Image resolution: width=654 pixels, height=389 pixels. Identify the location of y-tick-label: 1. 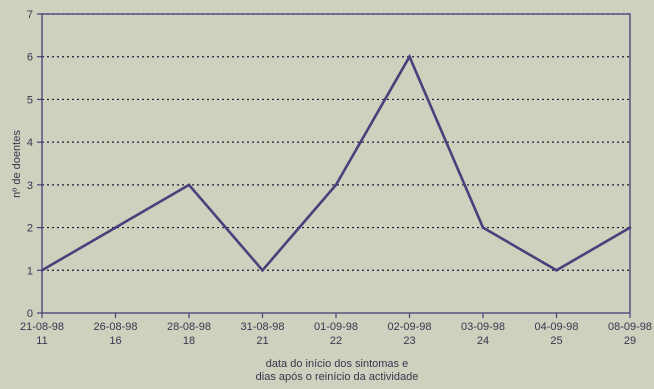
(30, 271).